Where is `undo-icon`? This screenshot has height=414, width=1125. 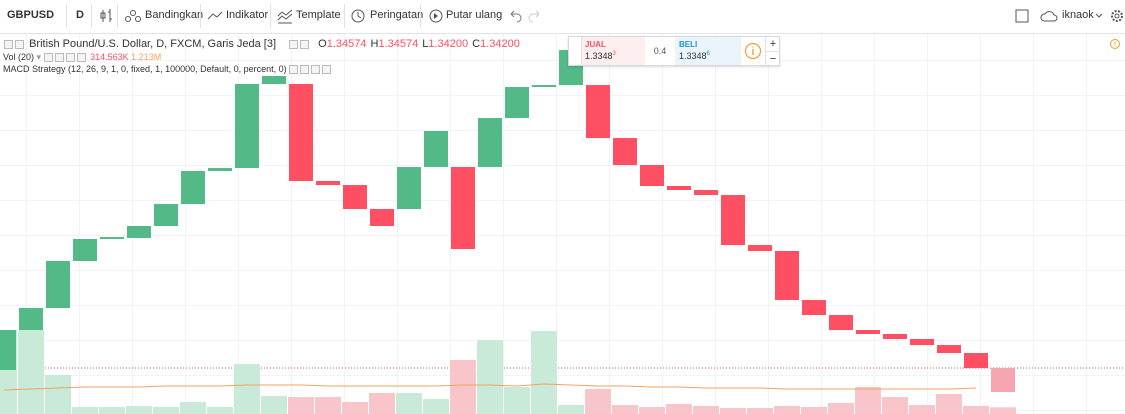
undo-icon is located at coordinates (515, 16).